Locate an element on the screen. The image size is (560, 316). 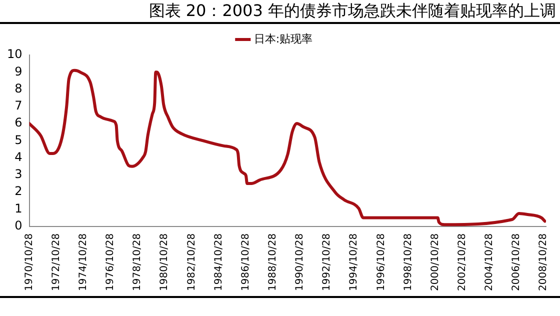
x-tick-label: 1982/10/28 is located at coordinates (192, 262).